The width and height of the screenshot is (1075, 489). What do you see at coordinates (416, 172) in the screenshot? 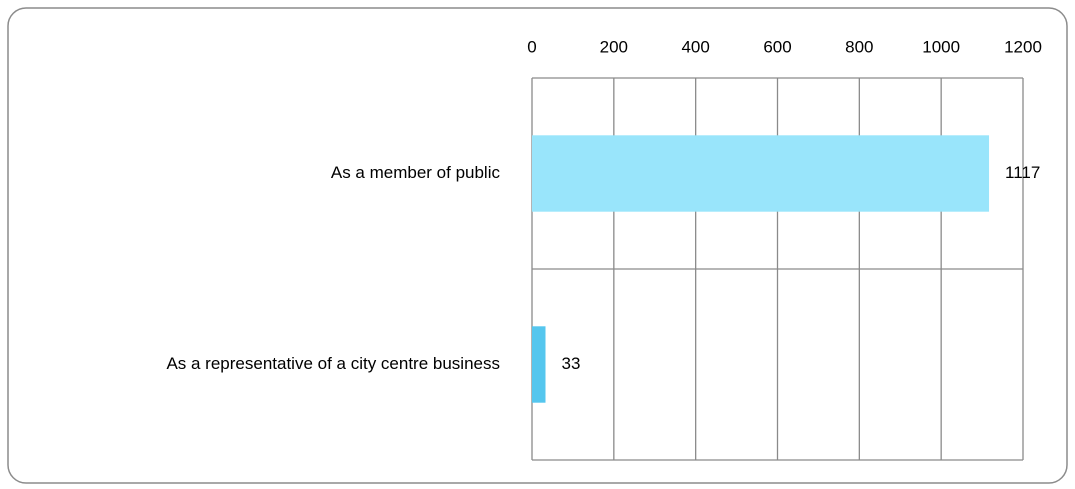
I see `y-tick-label: As a member of public` at bounding box center [416, 172].